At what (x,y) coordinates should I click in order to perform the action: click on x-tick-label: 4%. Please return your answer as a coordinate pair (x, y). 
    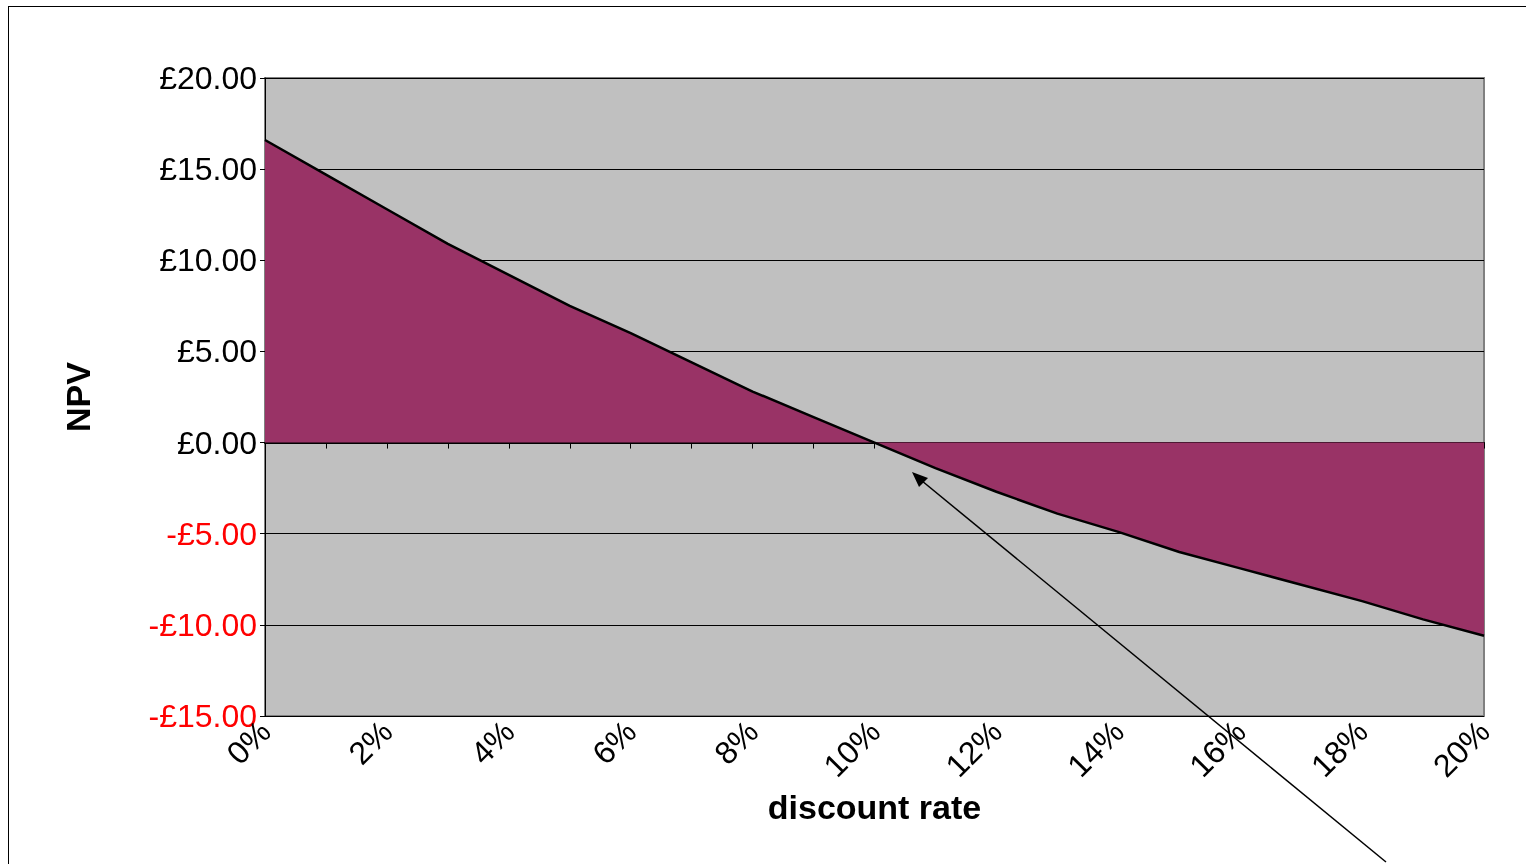
    Looking at the image, I should click on (492, 742).